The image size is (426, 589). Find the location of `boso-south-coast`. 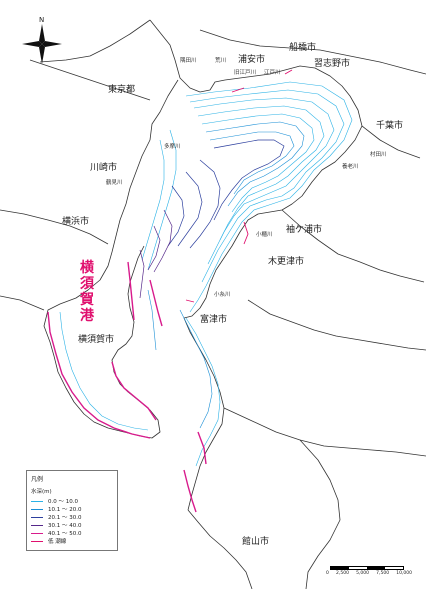

boso-south-coast is located at coordinates (220, 549).